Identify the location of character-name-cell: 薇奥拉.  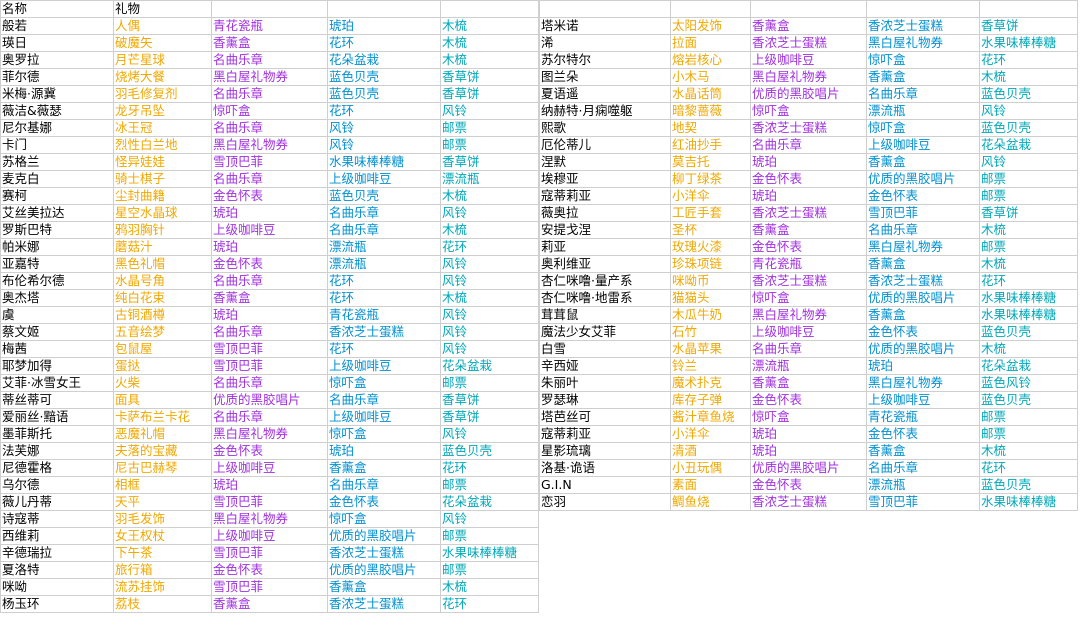
(605, 213).